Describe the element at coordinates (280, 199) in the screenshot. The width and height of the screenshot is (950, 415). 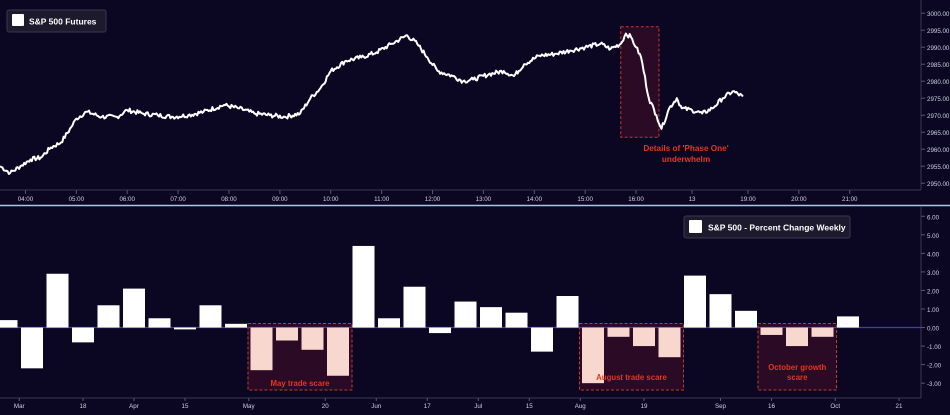
I see `top-x-tick-label: 09:00` at that location.